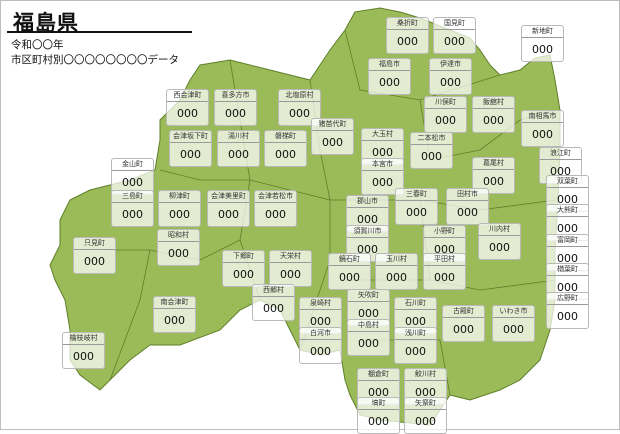 This screenshot has width=620, height=434. Describe the element at coordinates (275, 197) in the screenshot. I see `municipality-name: 会津若松市` at that location.